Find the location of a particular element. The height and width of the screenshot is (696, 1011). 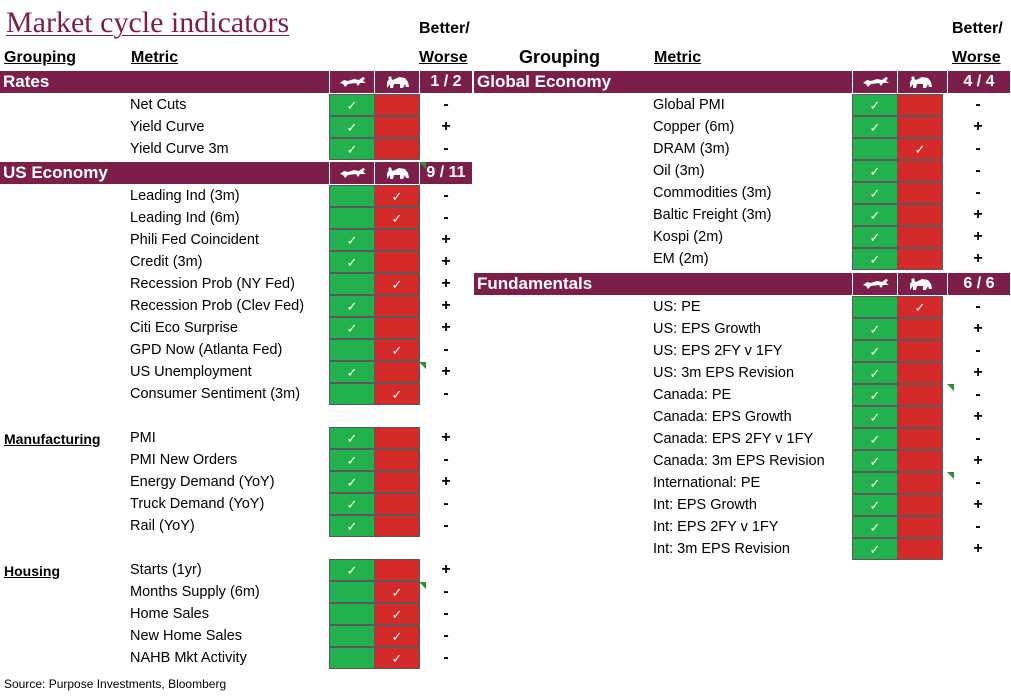

metric-label: US: EPS Growth is located at coordinates (707, 329).